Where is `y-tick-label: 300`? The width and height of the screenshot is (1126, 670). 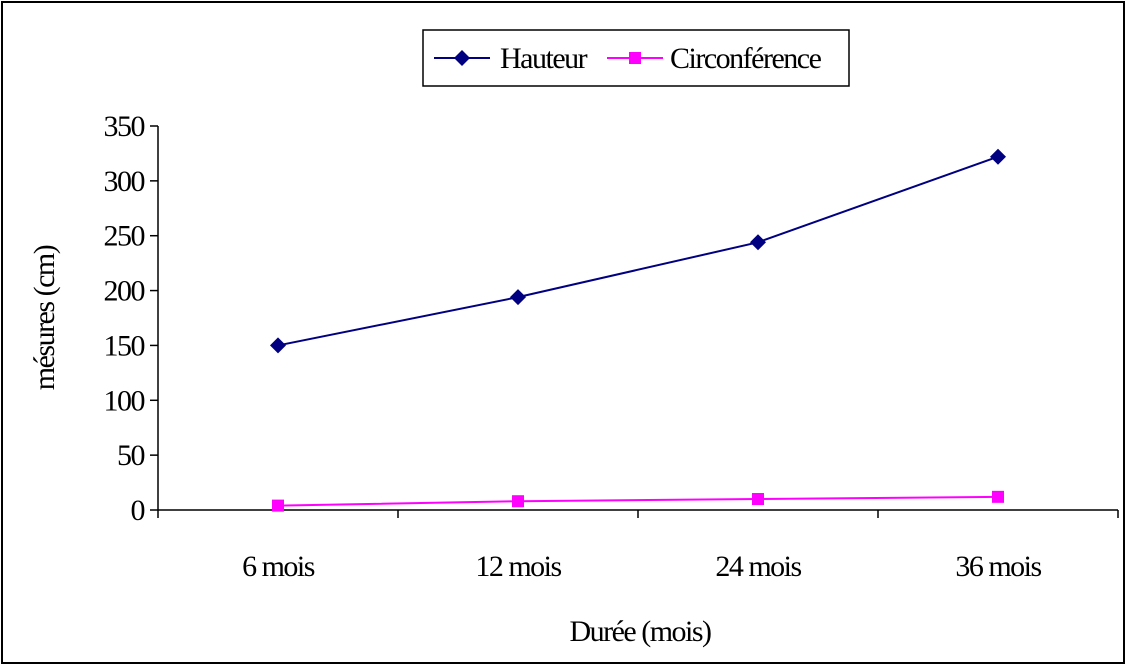 y-tick-label: 300 is located at coordinates (124, 181).